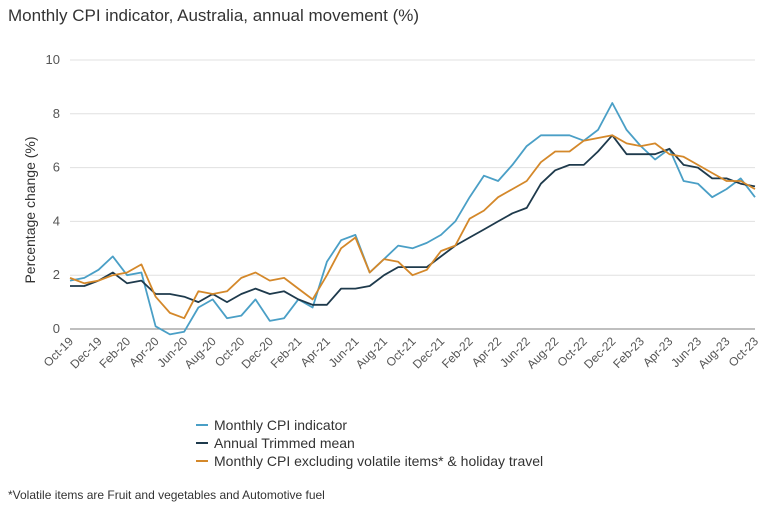 This screenshot has height=514, width=765. What do you see at coordinates (284, 443) in the screenshot?
I see `legend-label: Annual Trimmed mean` at bounding box center [284, 443].